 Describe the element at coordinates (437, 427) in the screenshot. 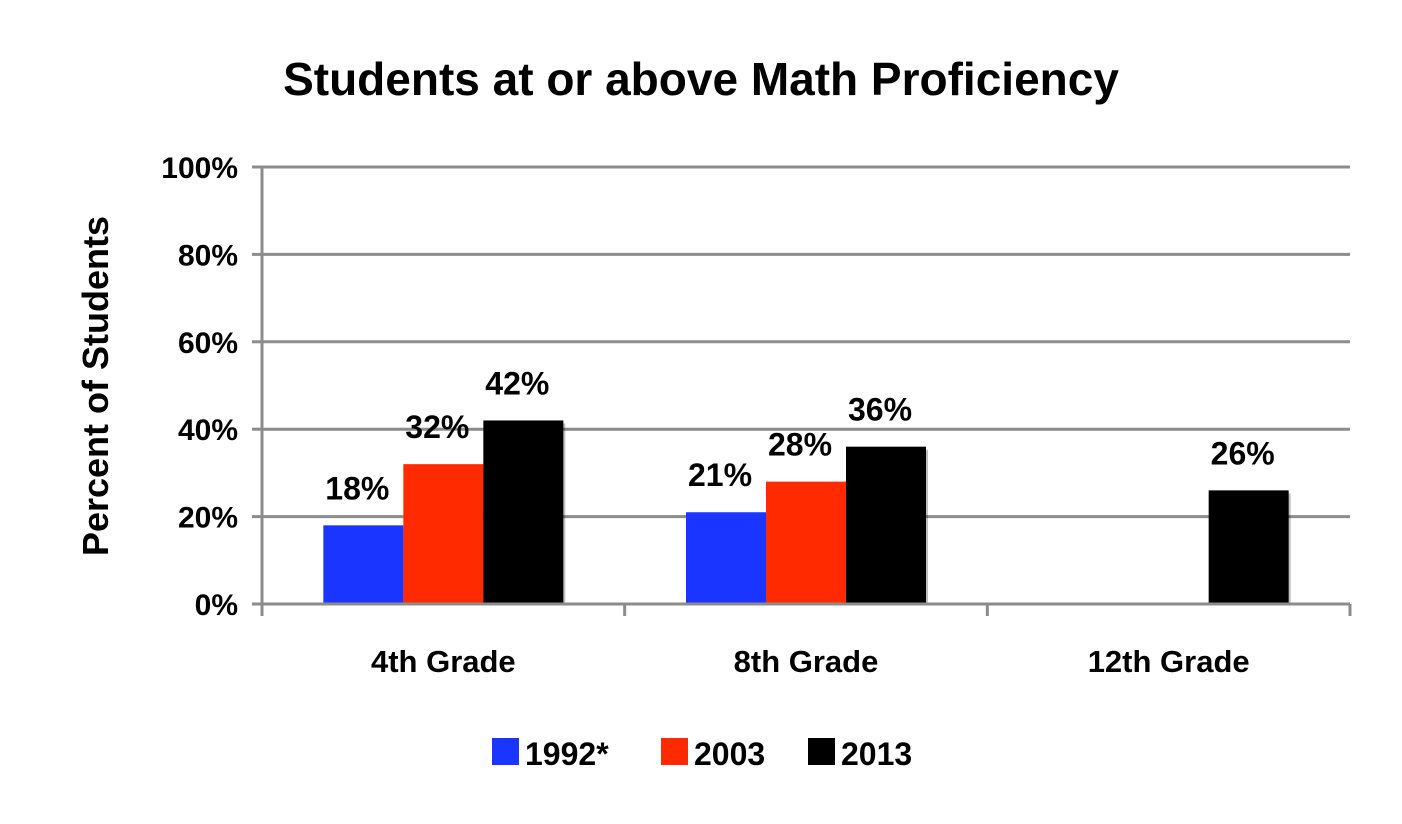

I see `data-label: 32%` at that location.